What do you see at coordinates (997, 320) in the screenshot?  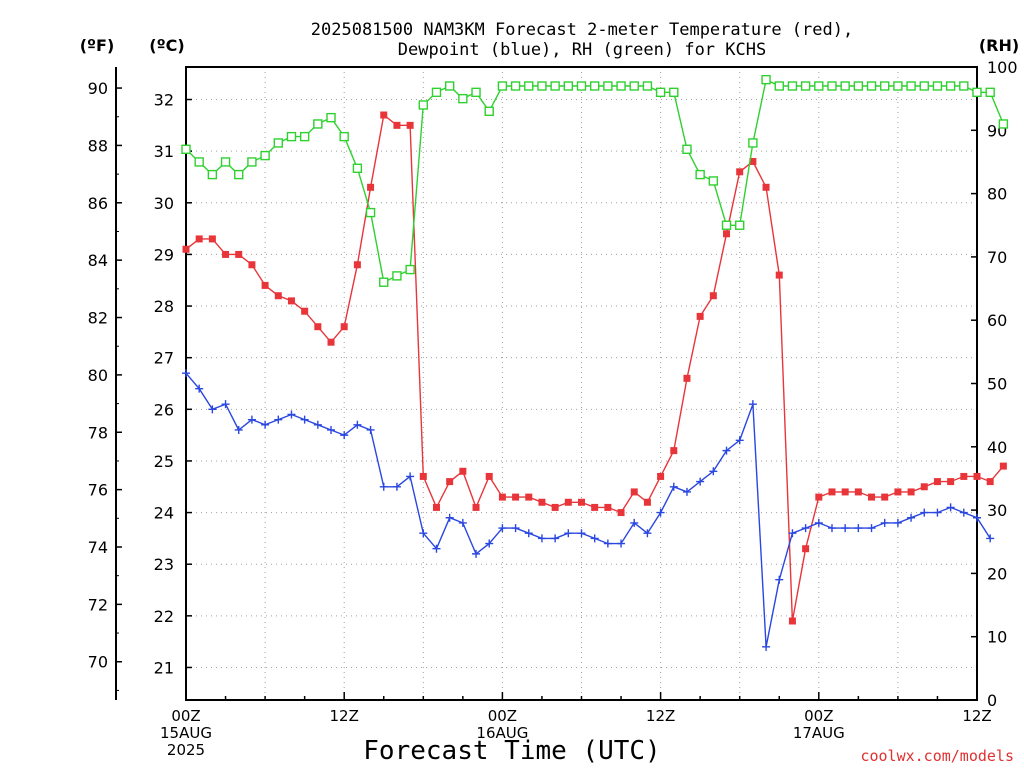 I see `rh-tick-label: 60` at bounding box center [997, 320].